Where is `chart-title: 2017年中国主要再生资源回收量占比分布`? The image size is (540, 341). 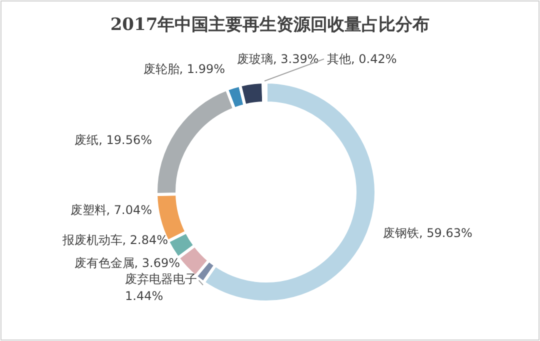
chart-title: 2017年中国主要再生资源回收量占比分布 is located at coordinates (270, 25).